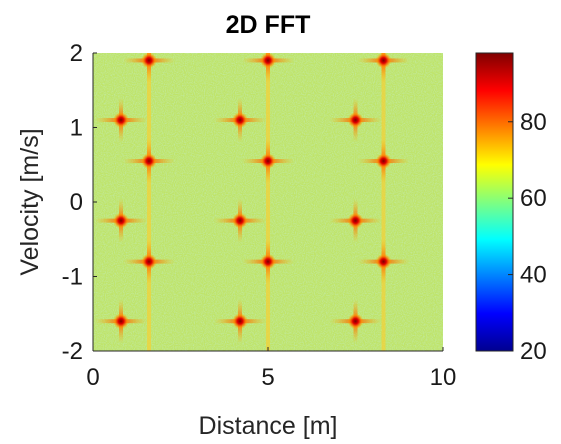 This screenshot has width=561, height=444. I want to click on colorbar-tick-label: 80, so click(533, 122).